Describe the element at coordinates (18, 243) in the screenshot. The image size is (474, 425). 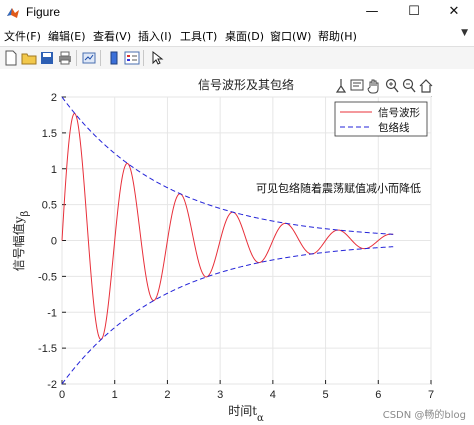
I see `y-axis-label-main: 信号幅值y` at that location.